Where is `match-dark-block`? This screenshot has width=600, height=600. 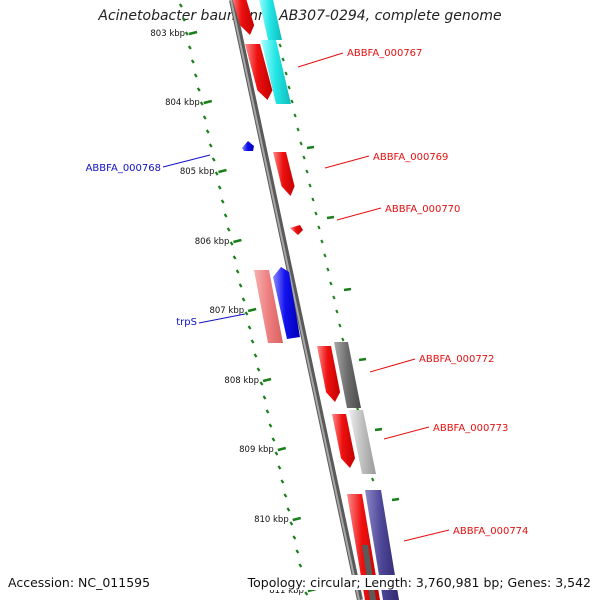 match-dark-block is located at coordinates (347, 375).